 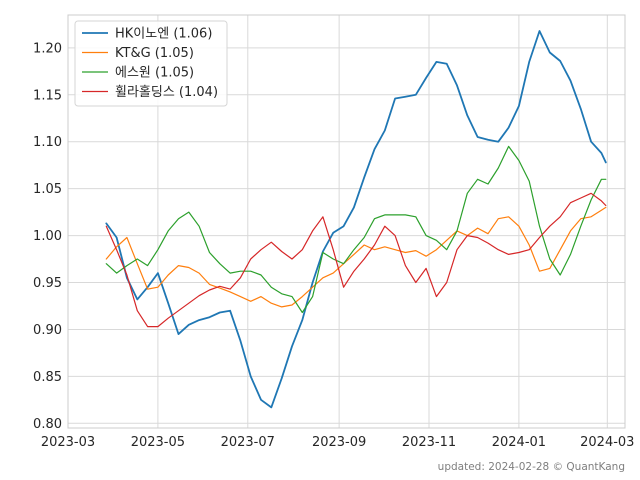 What do you see at coordinates (519, 442) in the screenshot?
I see `x-tick-label: 2024-01` at bounding box center [519, 442].